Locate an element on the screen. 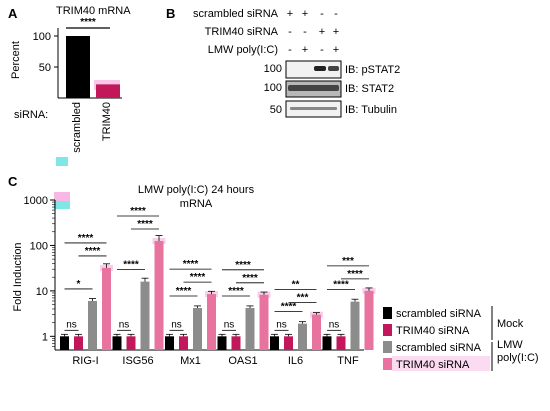 The height and width of the screenshot is (411, 550). blot-row-label: LMW poly(I:C) is located at coordinates (243, 50).